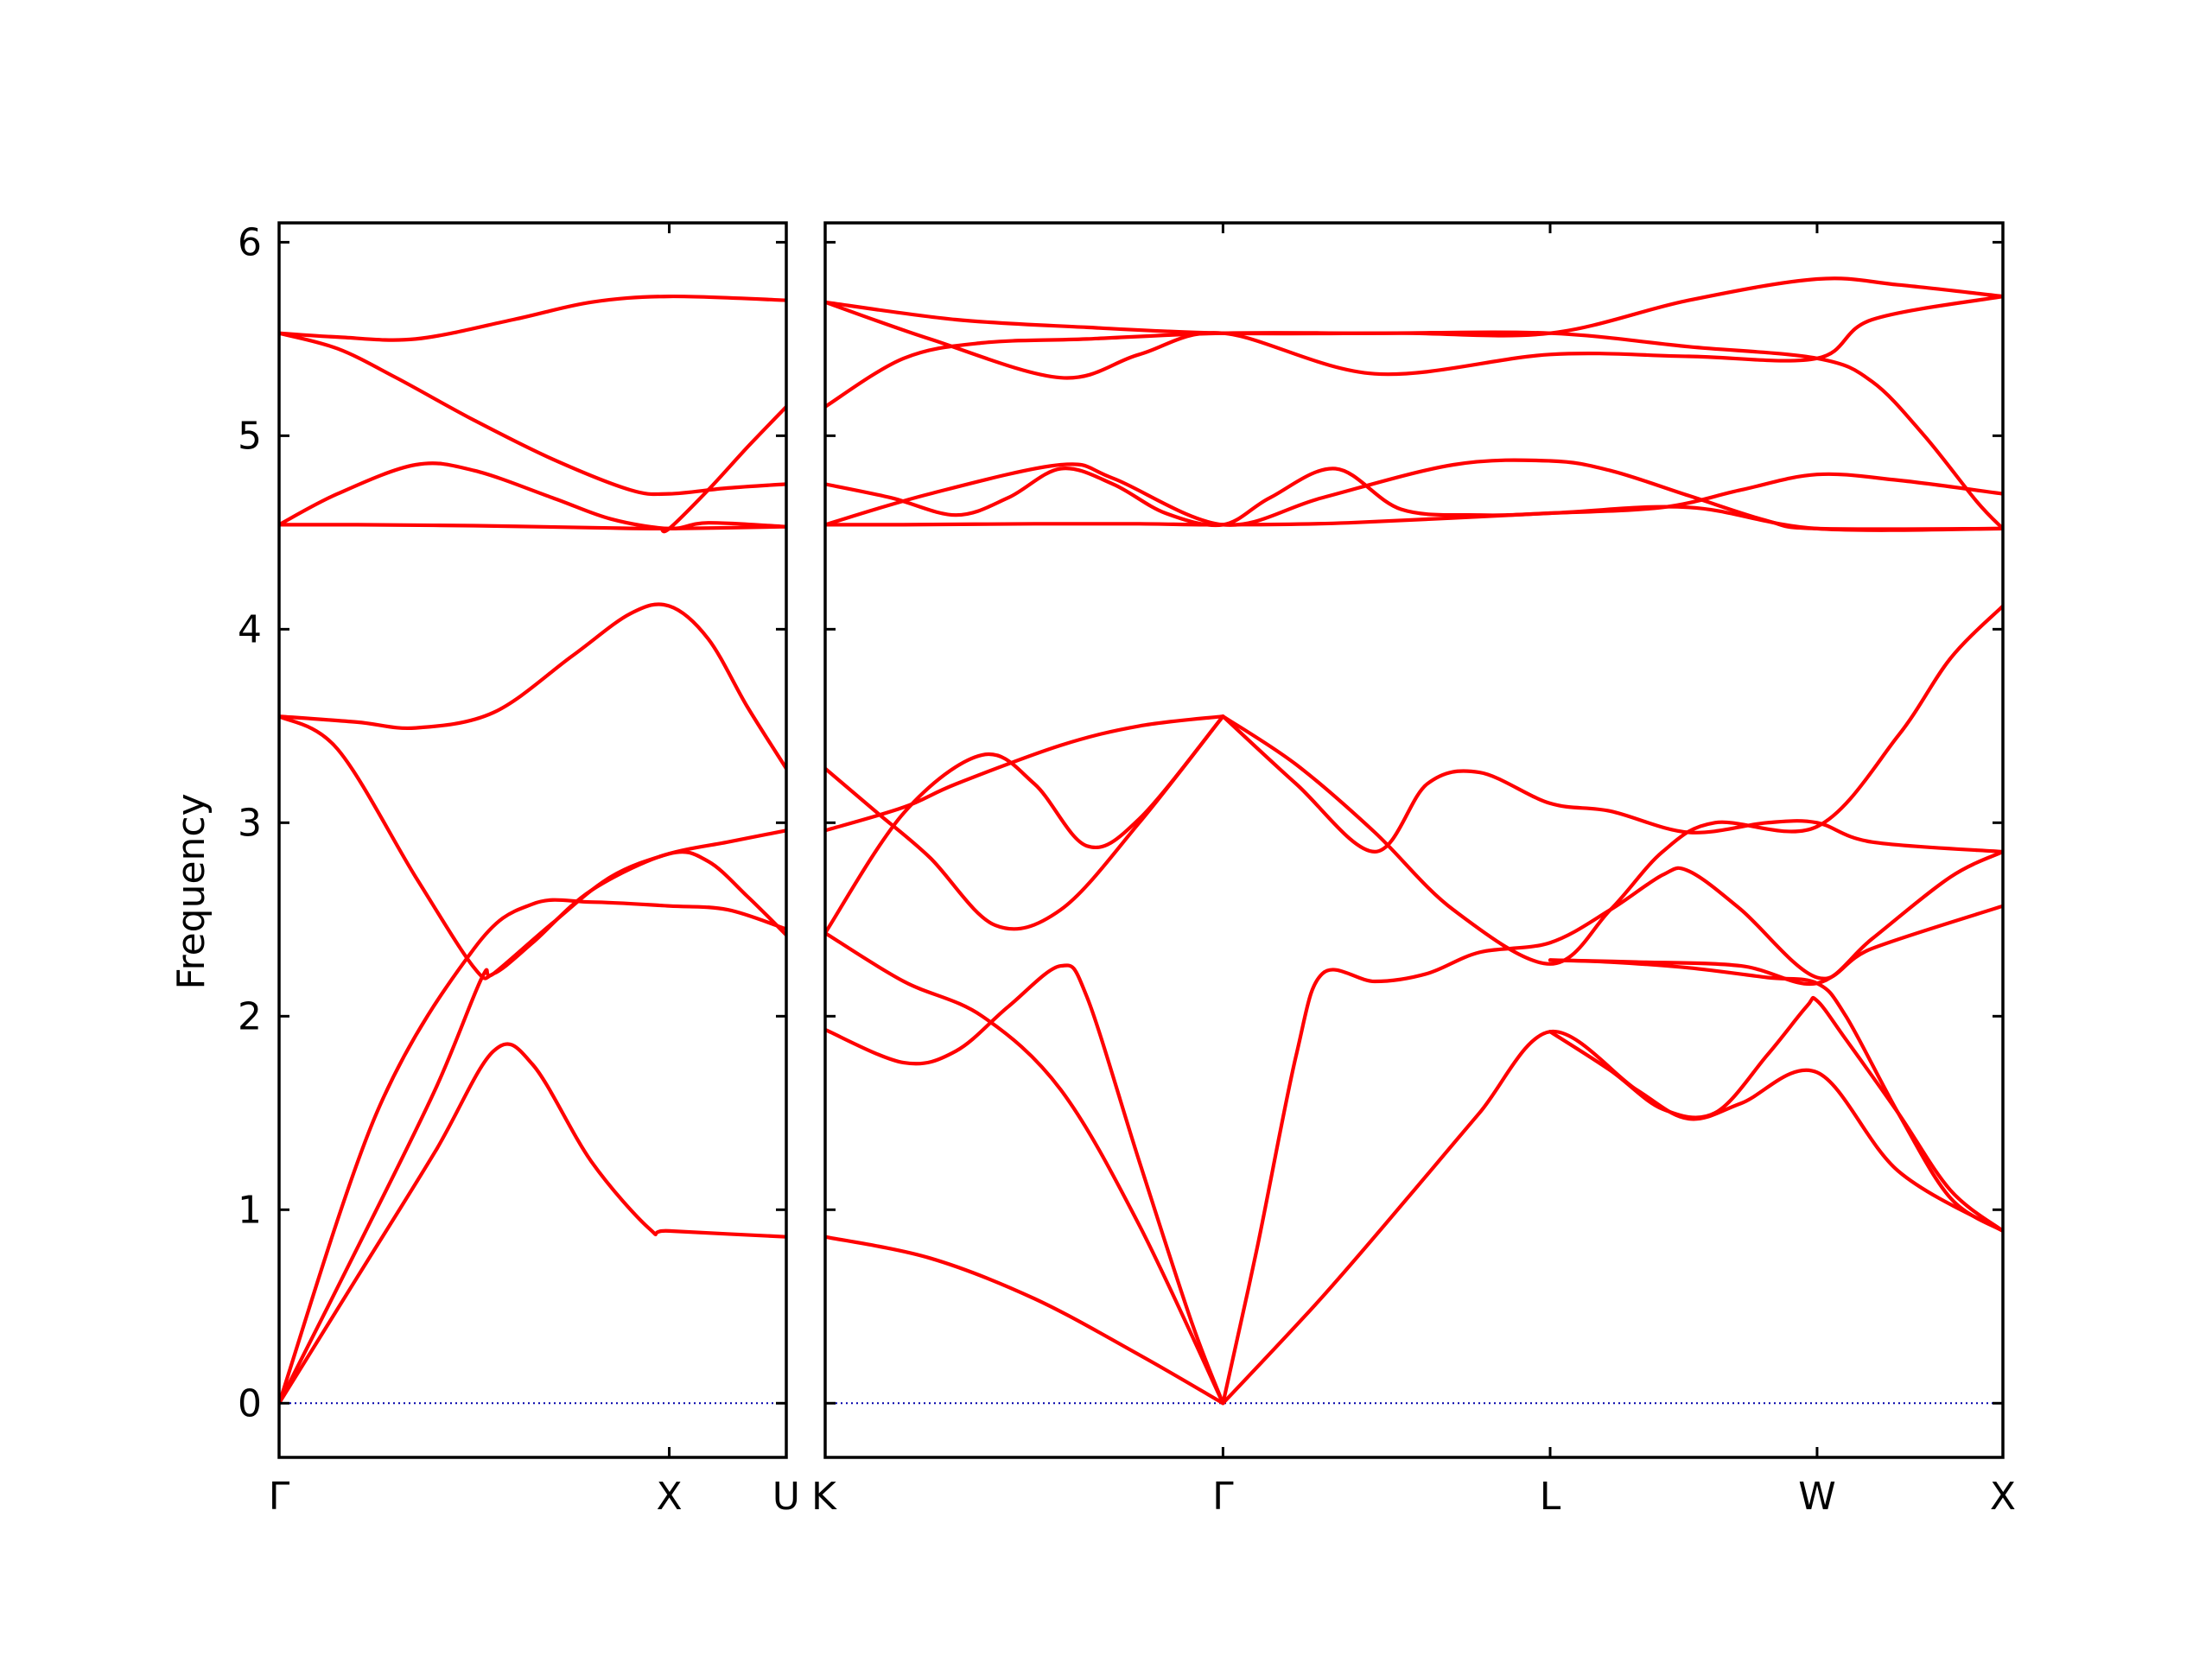 This screenshot has height=1663, width=2212. I want to click on x-tick-label: W, so click(1817, 1497).